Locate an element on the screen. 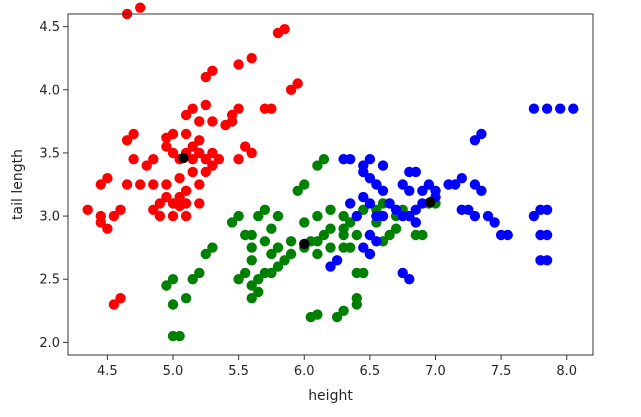  y-tick-label: 2.5 is located at coordinates (49, 280).